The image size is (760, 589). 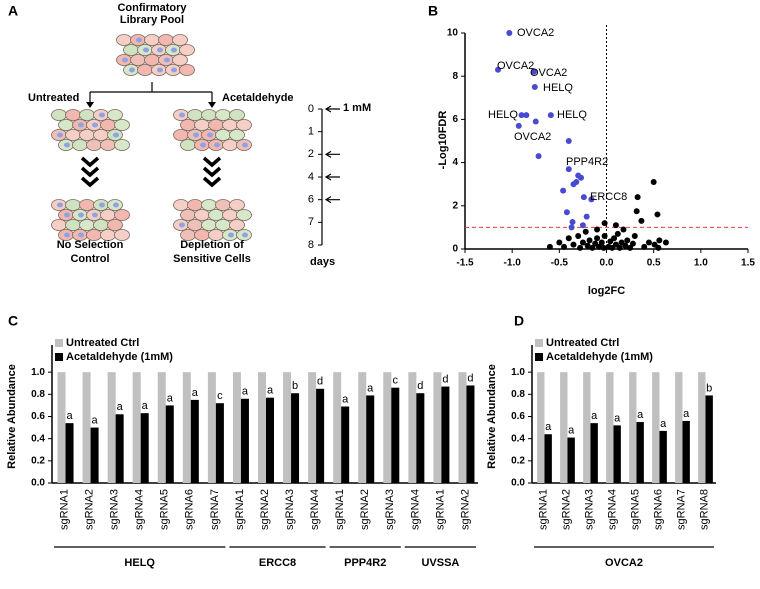 I want to click on day-label: 7, so click(x=311, y=222).